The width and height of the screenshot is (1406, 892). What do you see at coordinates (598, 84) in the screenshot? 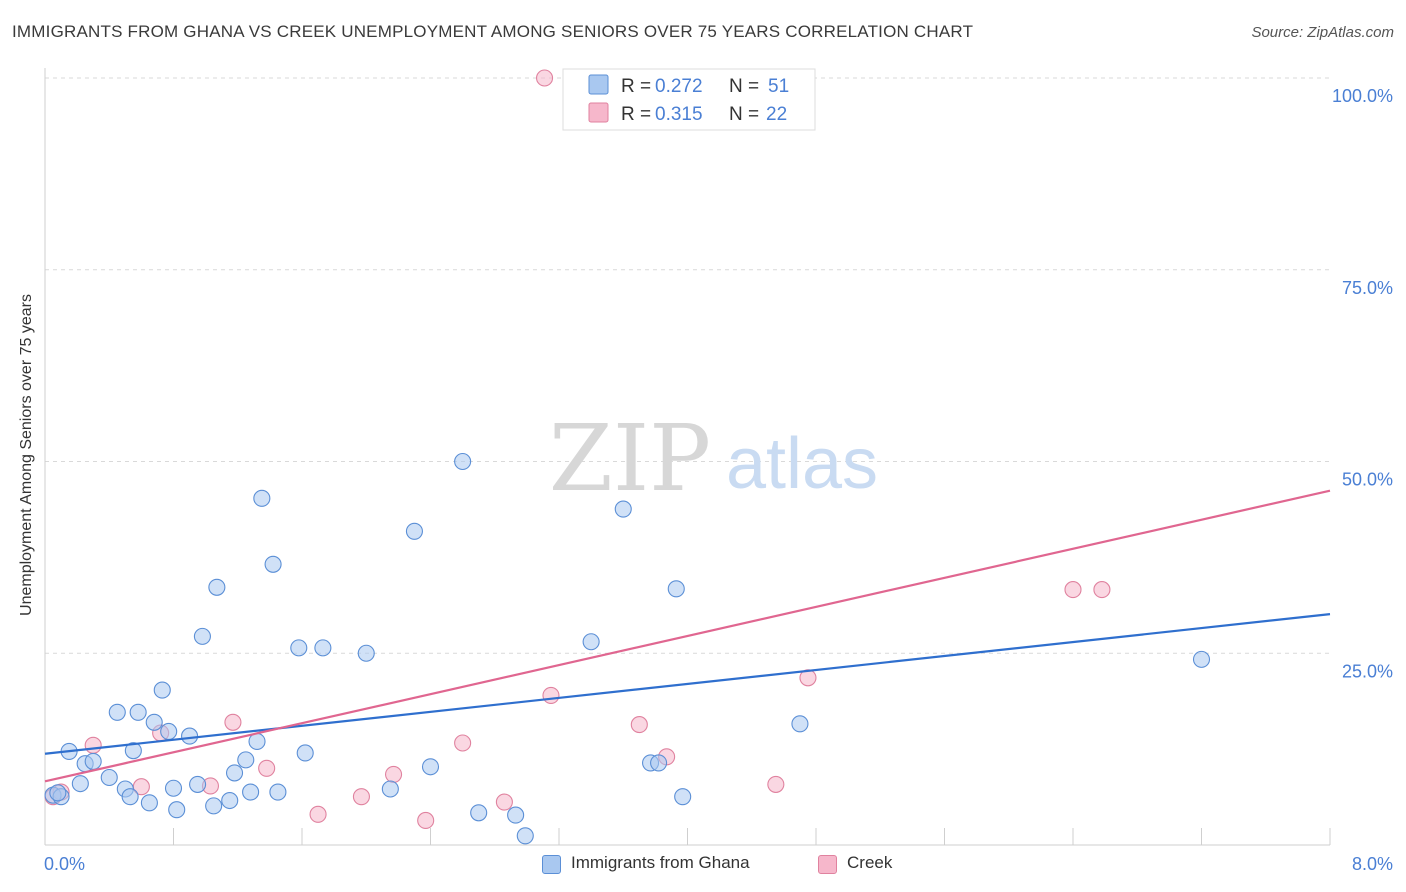
I see `stats-legend-blue-swatch` at bounding box center [598, 84].